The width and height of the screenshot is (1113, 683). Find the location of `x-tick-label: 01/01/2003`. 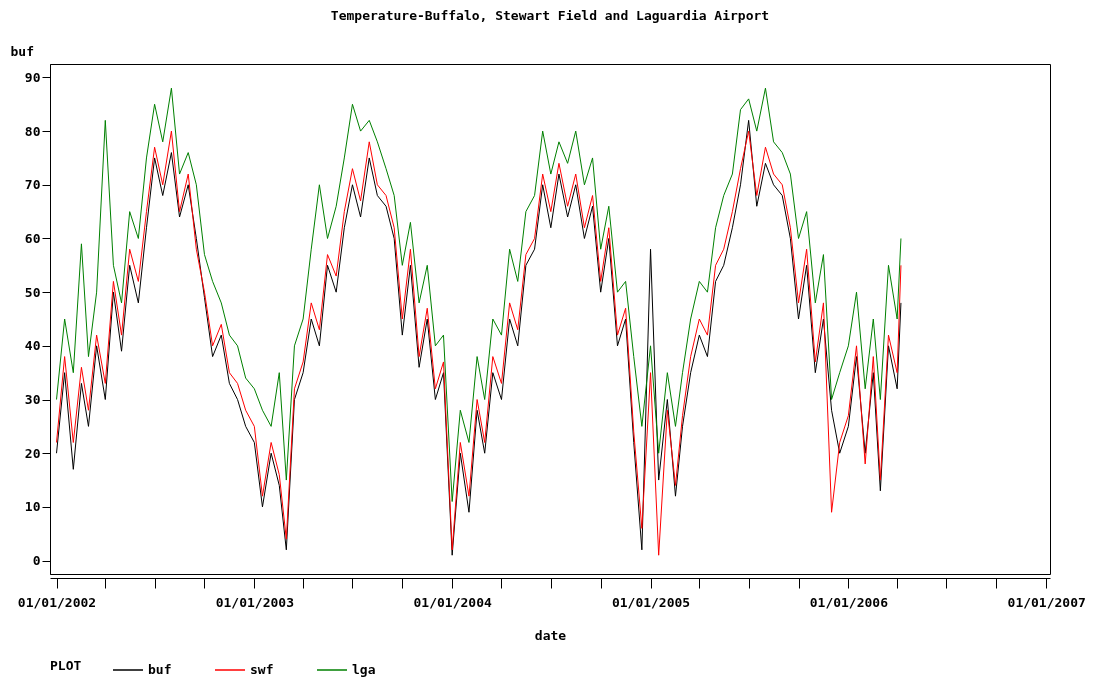

x-tick-label: 01/01/2003 is located at coordinates (254, 602).